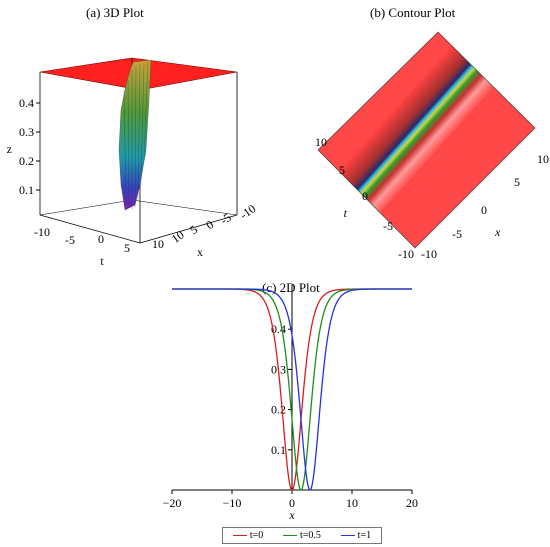 This screenshot has width=550, height=547. I want to click on z-tick-label: 0.3, so click(26, 132).